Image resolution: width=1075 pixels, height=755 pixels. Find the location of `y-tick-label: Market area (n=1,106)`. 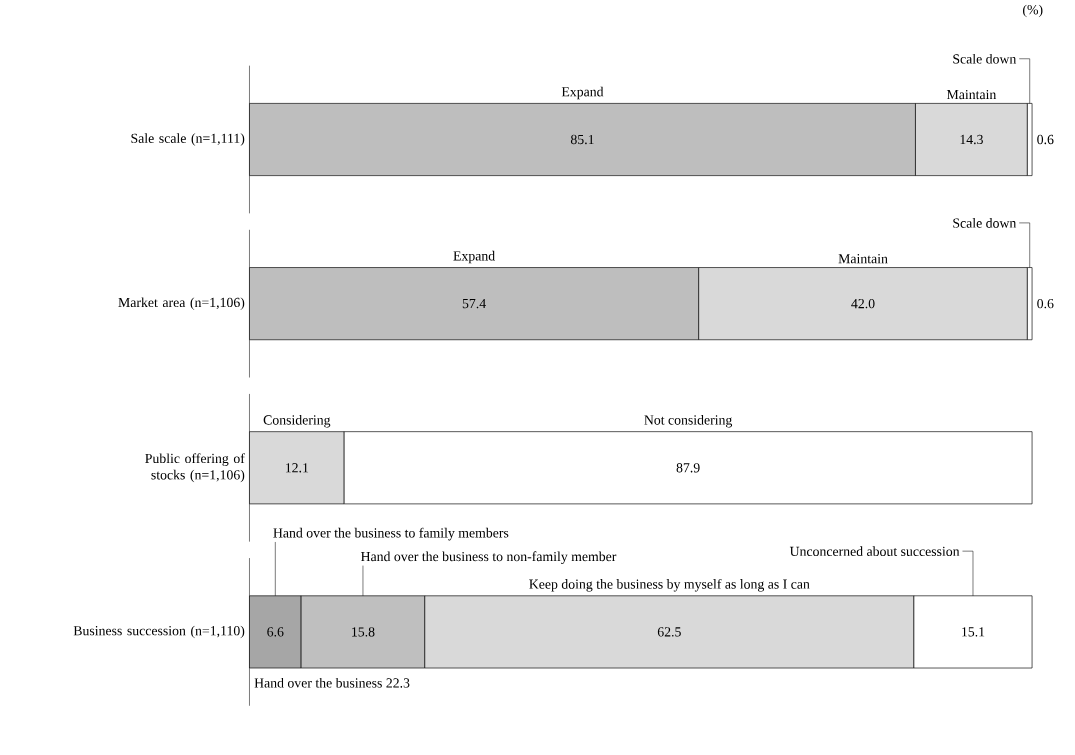

y-tick-label: Market area (n=1,106) is located at coordinates (181, 303).